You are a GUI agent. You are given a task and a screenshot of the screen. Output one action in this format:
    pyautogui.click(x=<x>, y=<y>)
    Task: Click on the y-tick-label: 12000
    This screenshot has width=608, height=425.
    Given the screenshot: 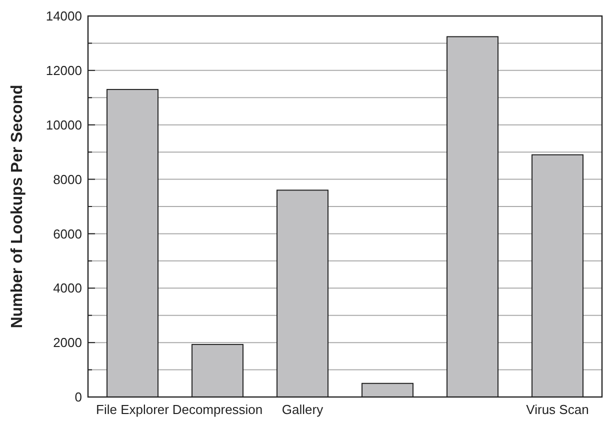 What is the action you would take?
    pyautogui.click(x=64, y=70)
    